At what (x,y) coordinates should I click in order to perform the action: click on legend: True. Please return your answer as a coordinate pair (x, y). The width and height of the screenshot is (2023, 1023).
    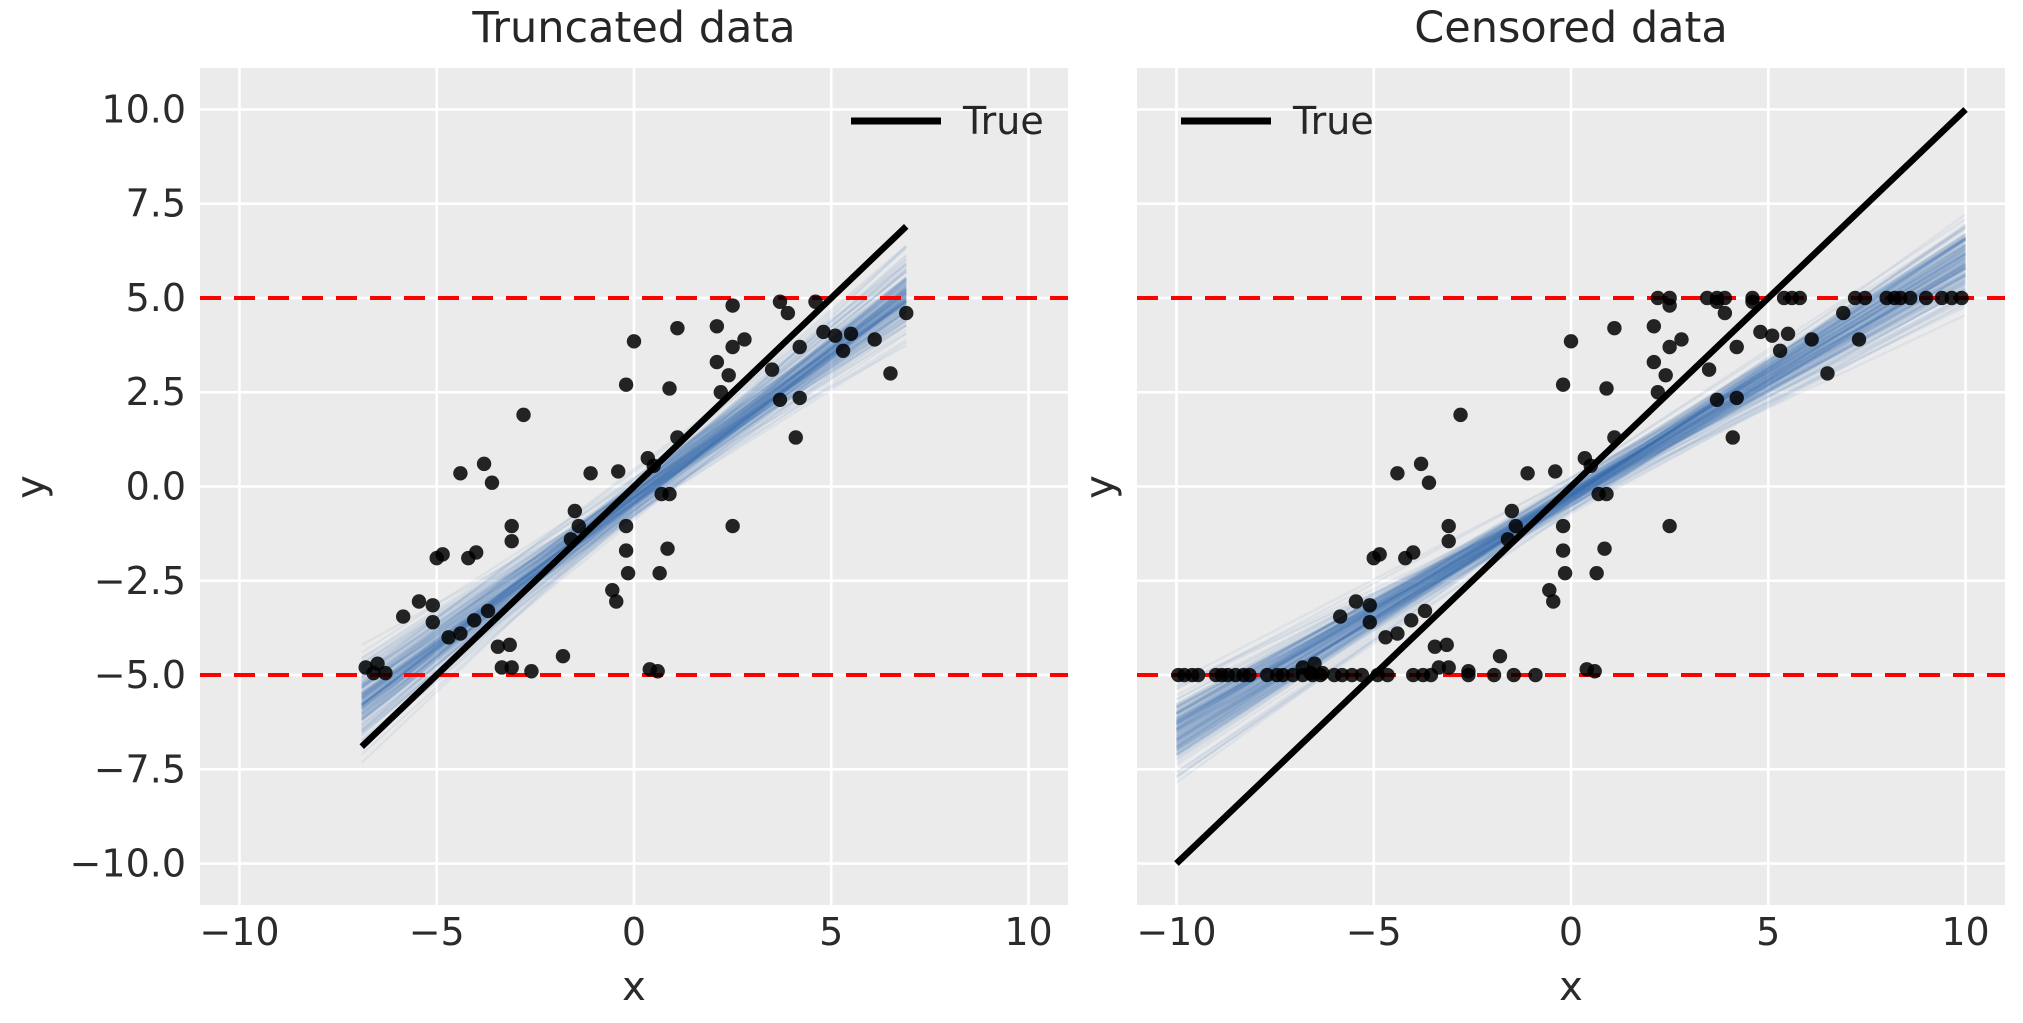
    Looking at the image, I should click on (947, 121).